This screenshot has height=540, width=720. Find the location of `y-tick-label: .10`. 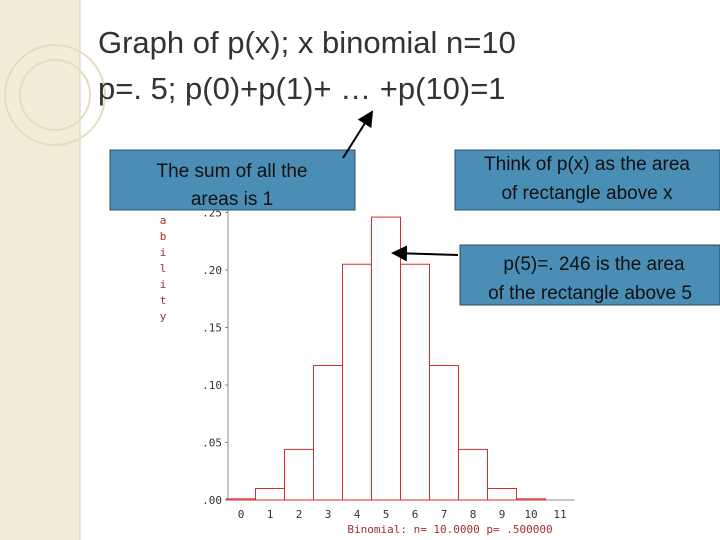

y-tick-label: .10 is located at coordinates (212, 385).